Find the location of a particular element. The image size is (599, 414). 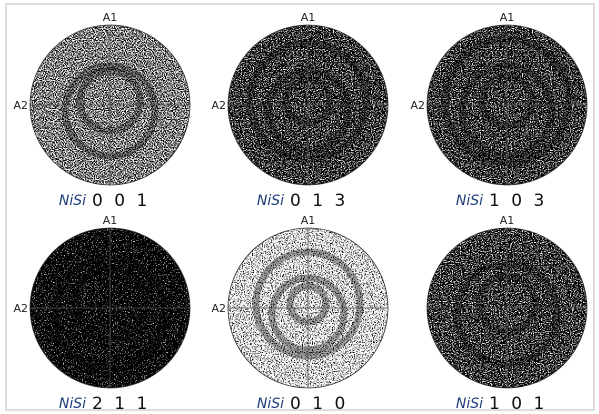

pole-figure: A1 A2 NiSi 0 1 3 is located at coordinates (300, 111).